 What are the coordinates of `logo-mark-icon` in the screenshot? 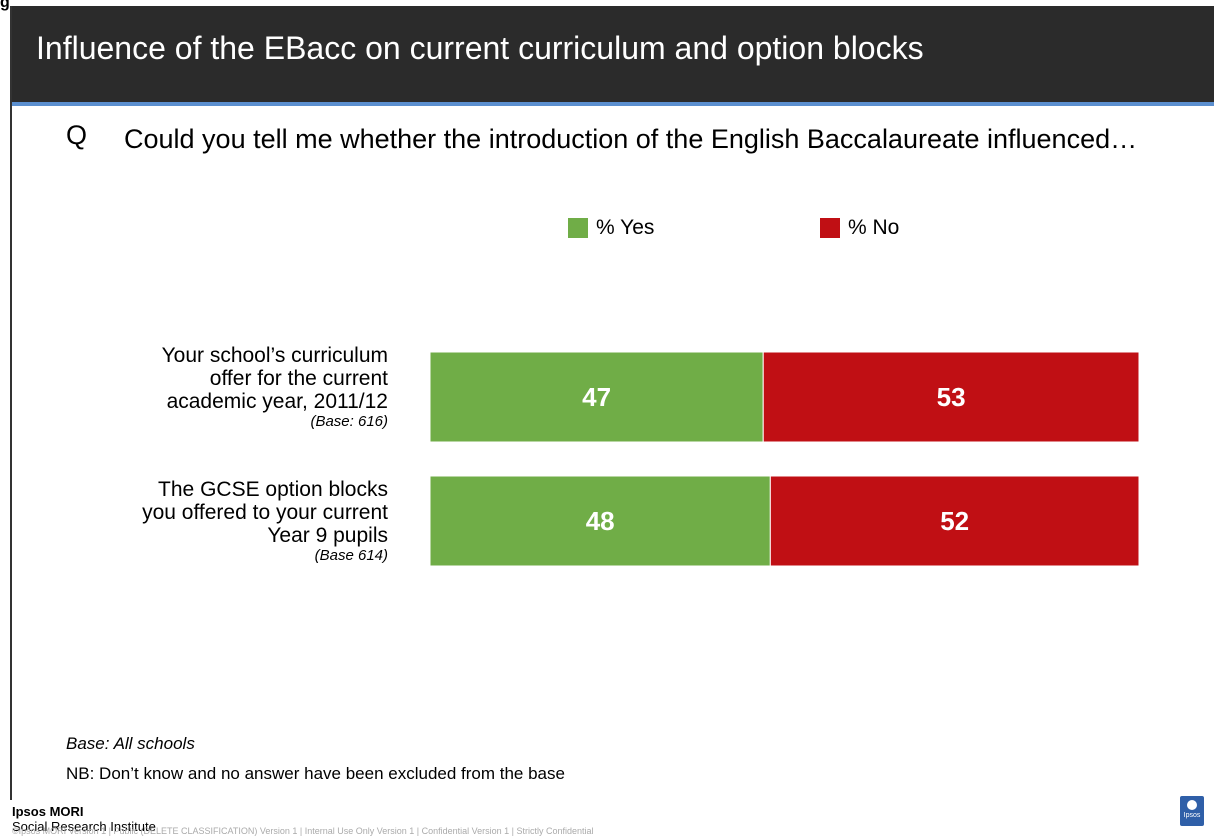 It's located at (1192, 805).